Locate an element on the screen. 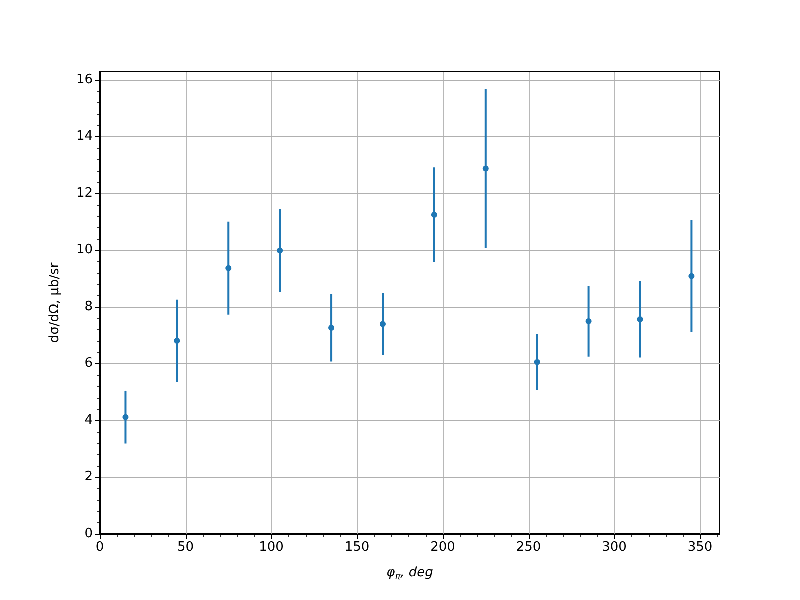 The width and height of the screenshot is (800, 600). x-tick-label: 50 is located at coordinates (185, 547).